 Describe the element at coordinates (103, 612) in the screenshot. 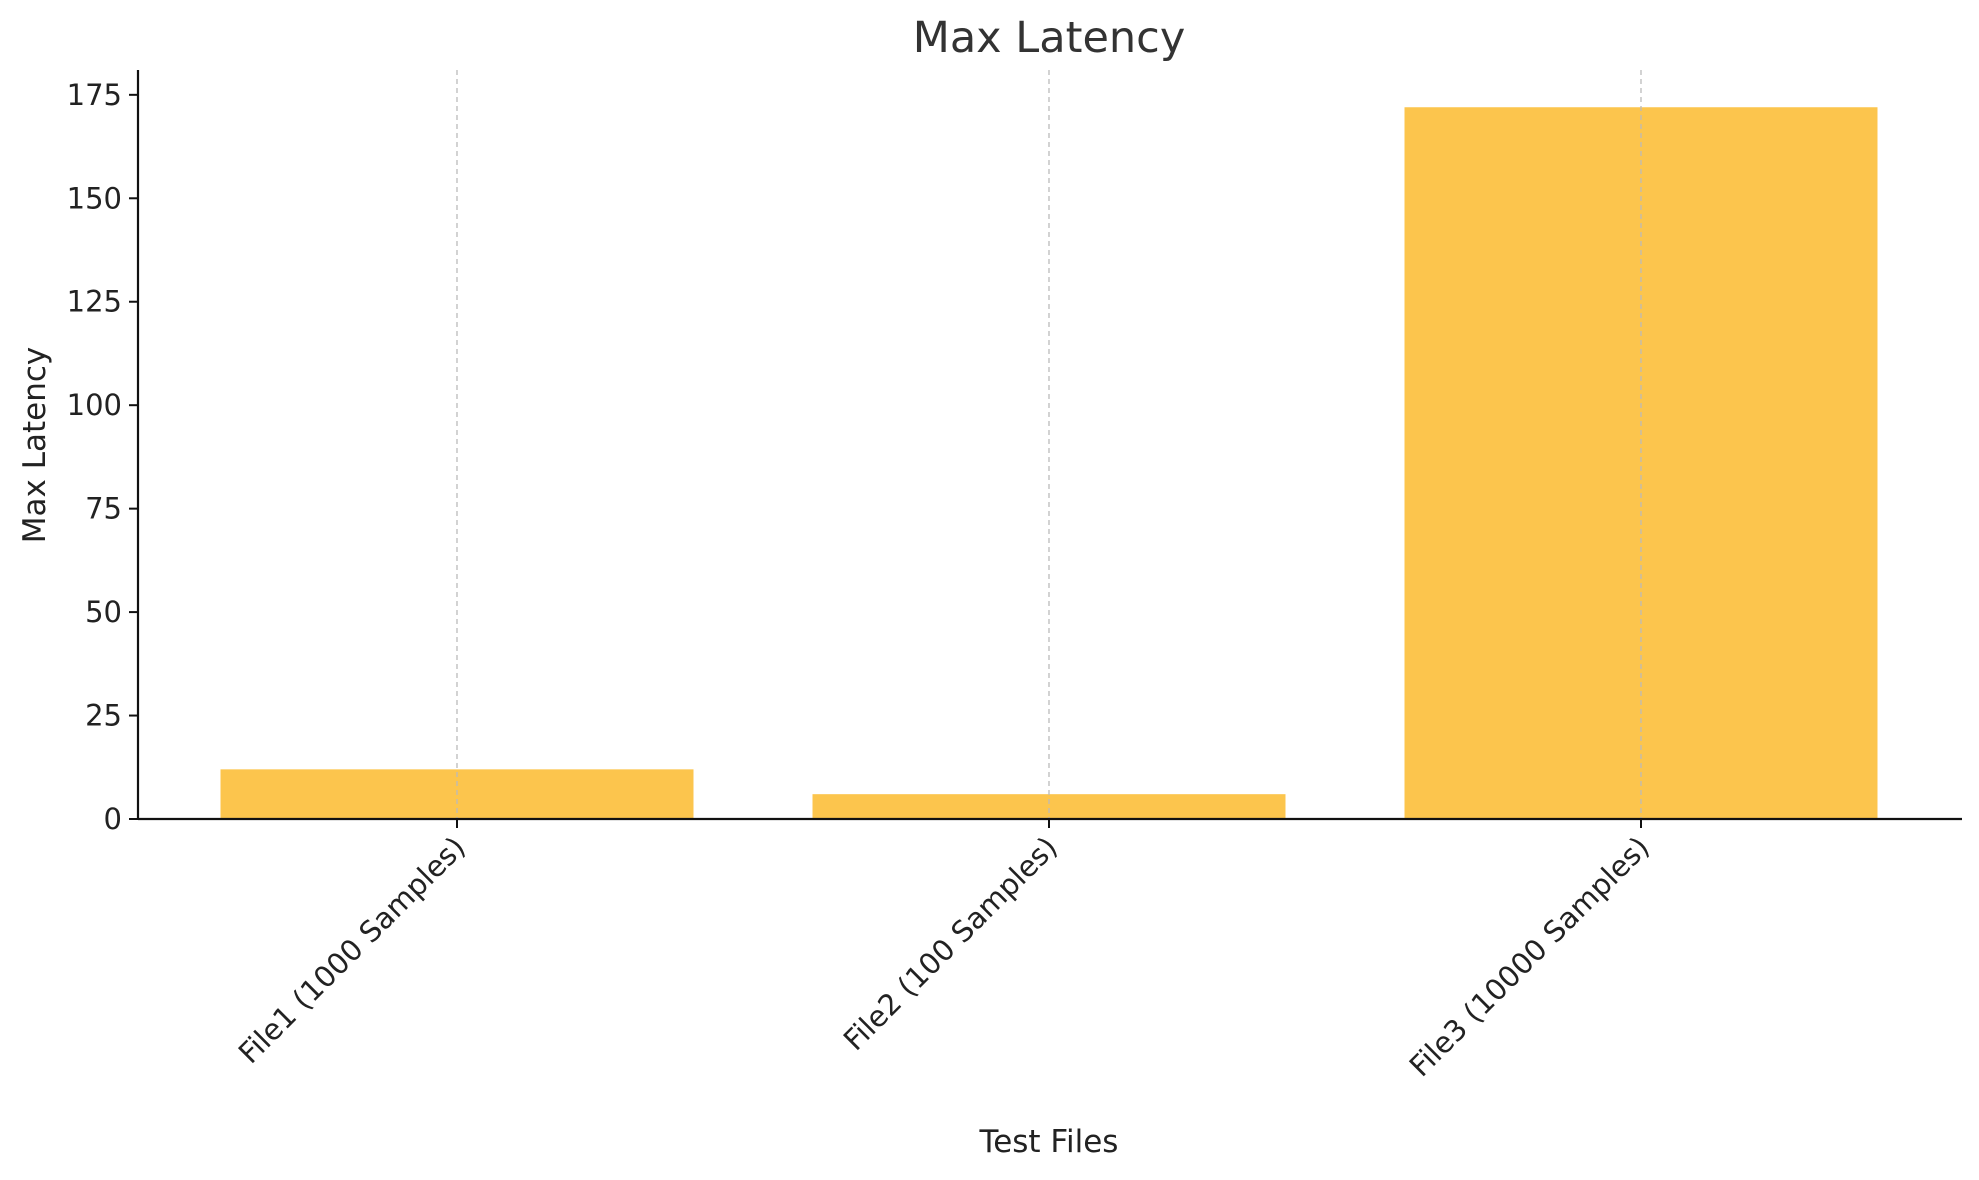

I see `y-tick-label: 50` at that location.